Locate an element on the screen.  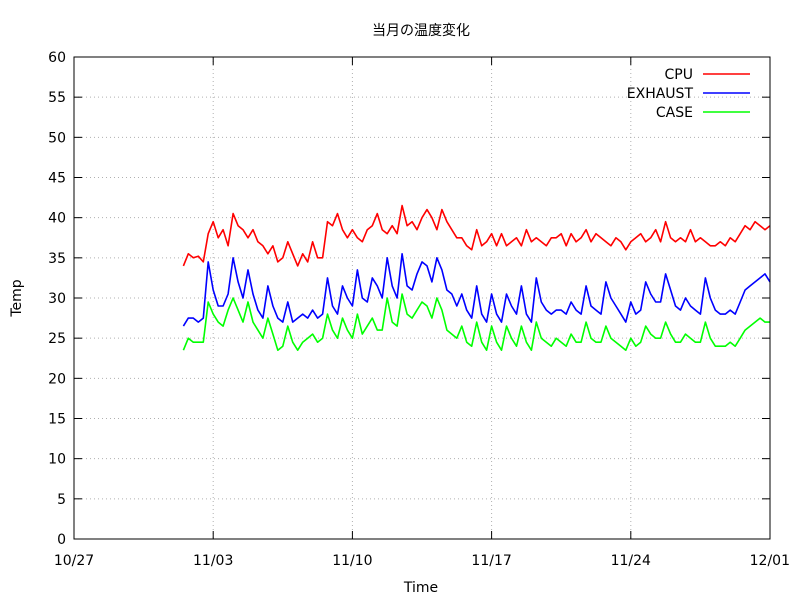
y-tick-label: 15 is located at coordinates (57, 420).